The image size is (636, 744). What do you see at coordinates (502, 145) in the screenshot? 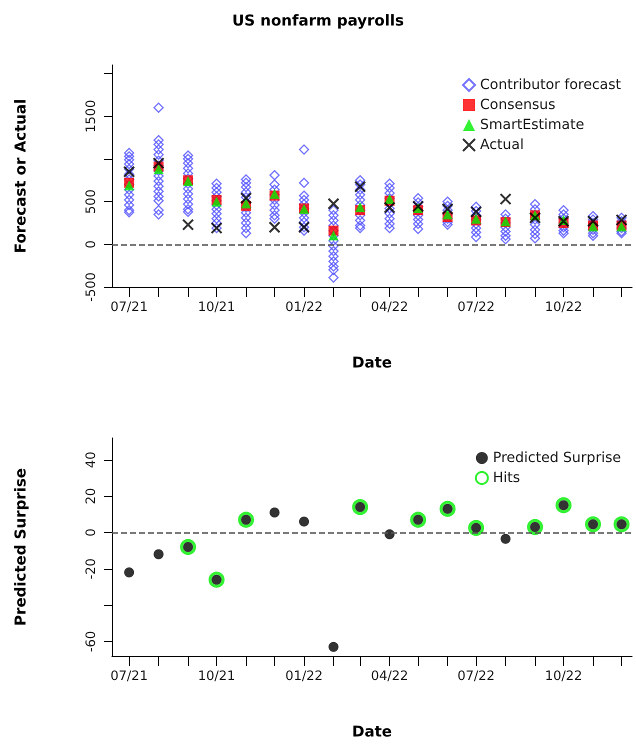
I see `legend-label: Actual` at bounding box center [502, 145].